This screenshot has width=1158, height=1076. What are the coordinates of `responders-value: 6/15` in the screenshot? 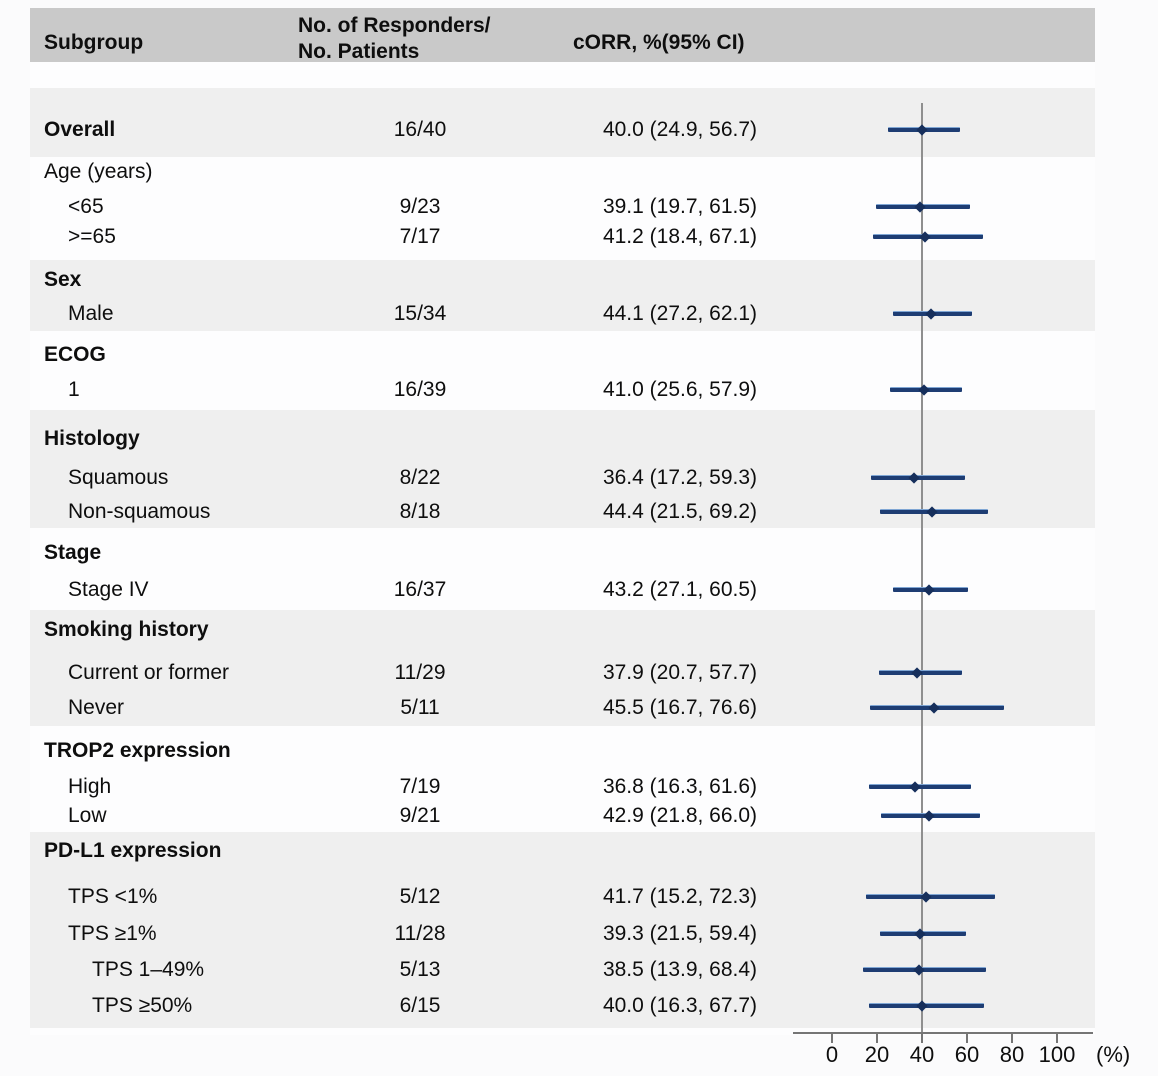 It's located at (420, 1005).